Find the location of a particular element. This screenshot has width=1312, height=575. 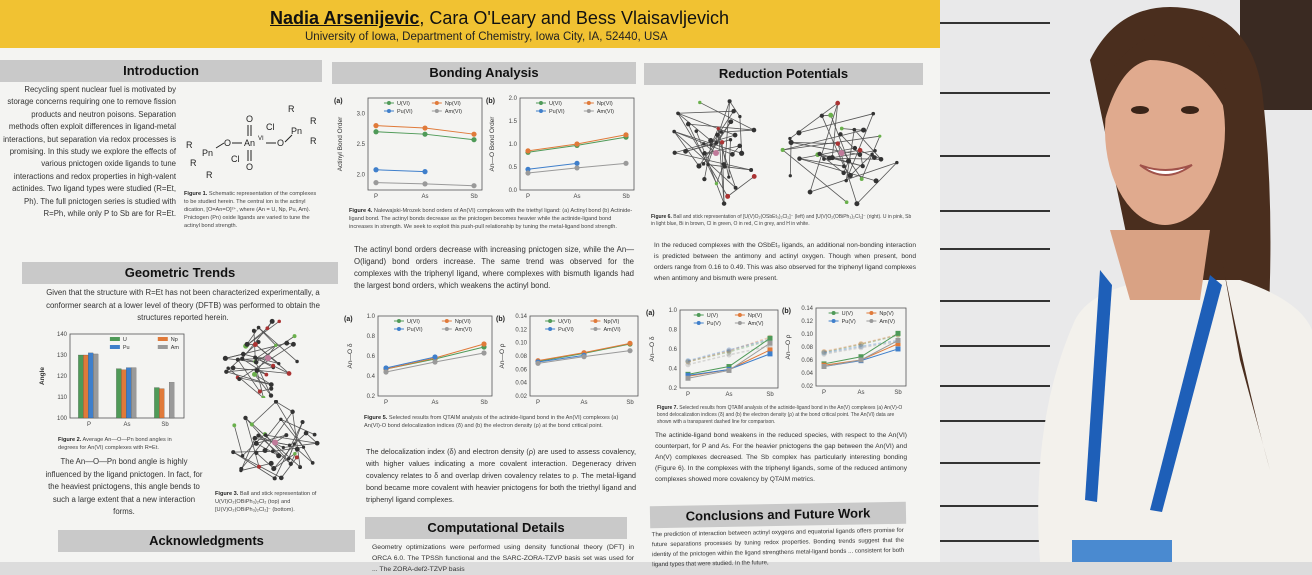

x-tick-label: Sb is located at coordinates (165, 425).